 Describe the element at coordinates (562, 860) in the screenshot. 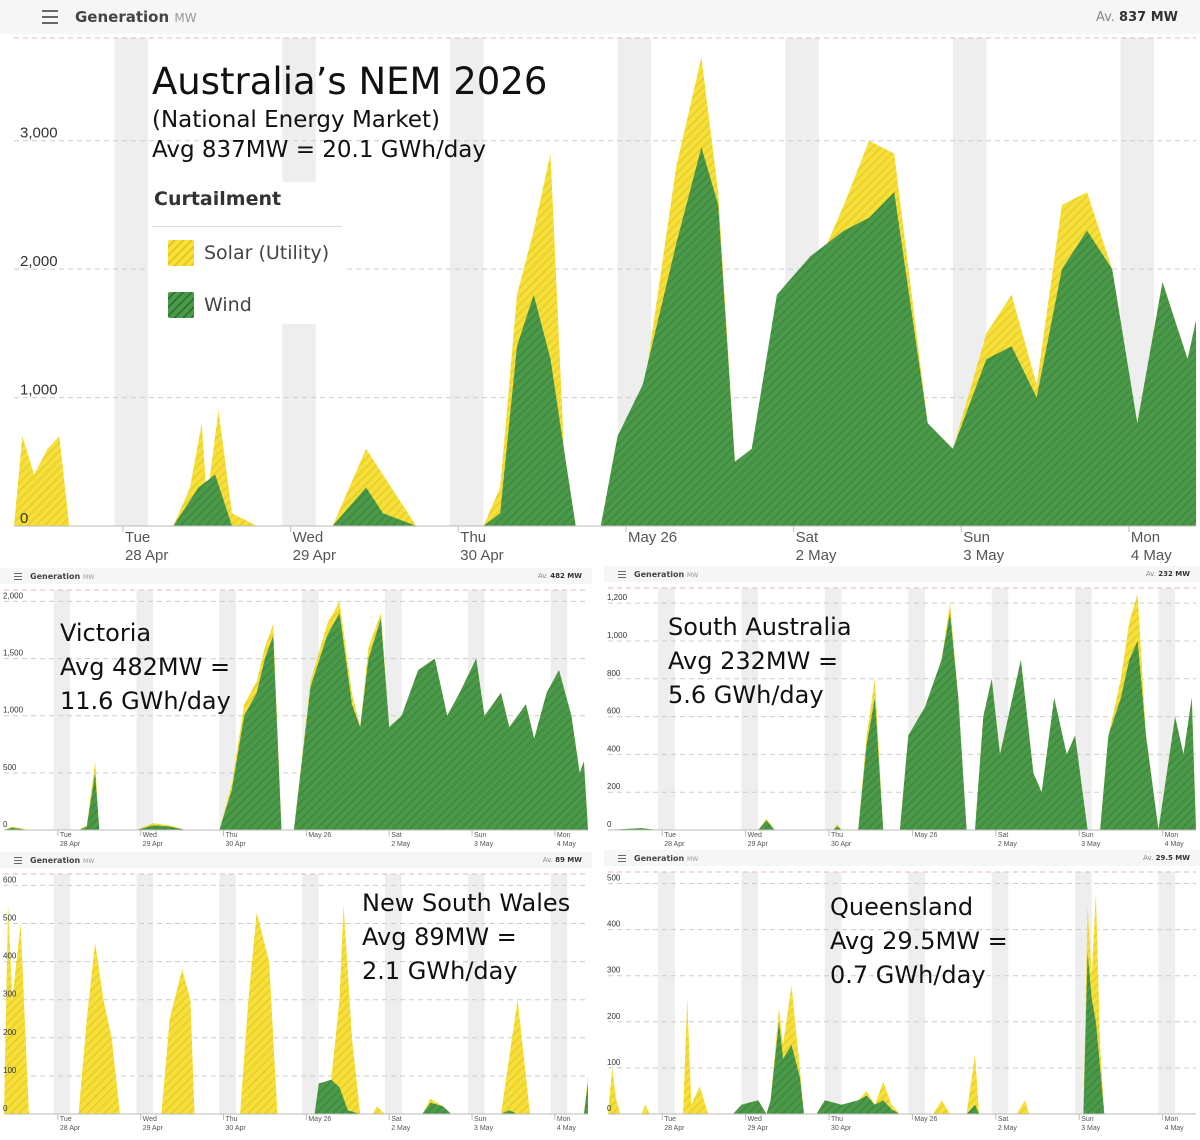

I see `header-average: Av. 89 MW` at that location.